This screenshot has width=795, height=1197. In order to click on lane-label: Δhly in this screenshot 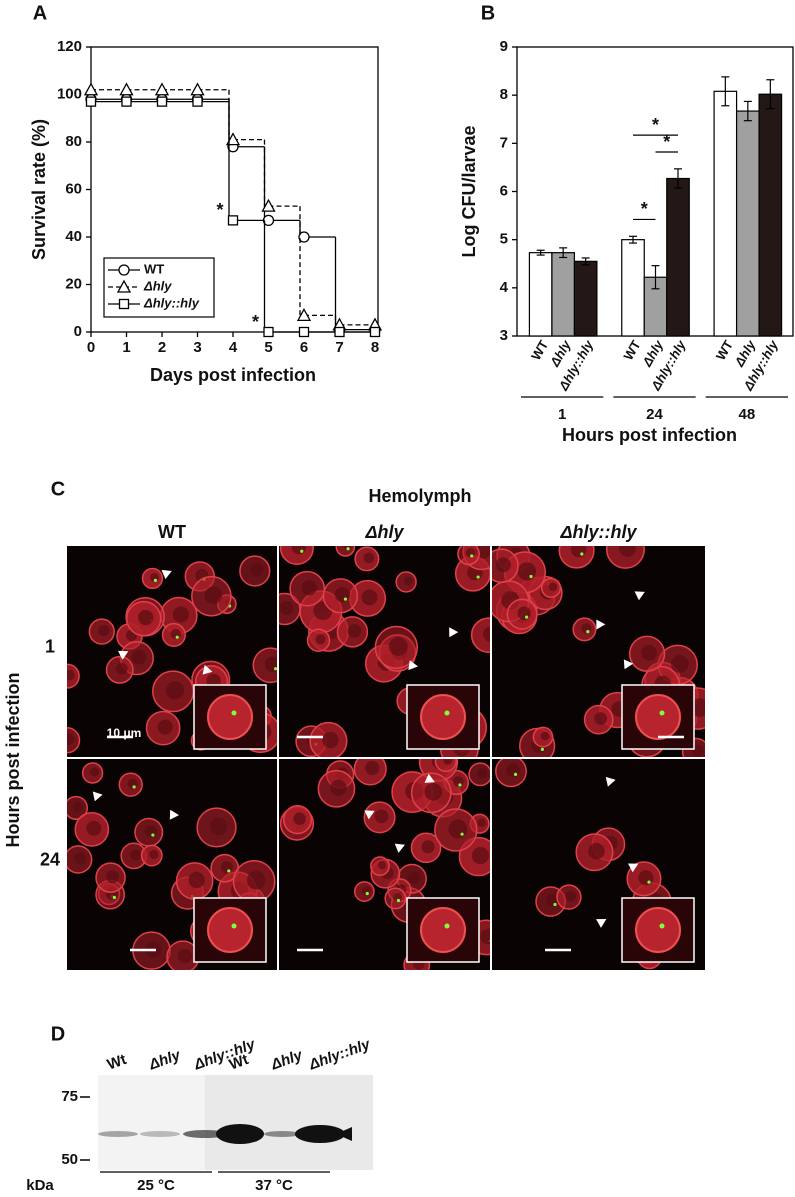, I will do `click(164, 1059)`.